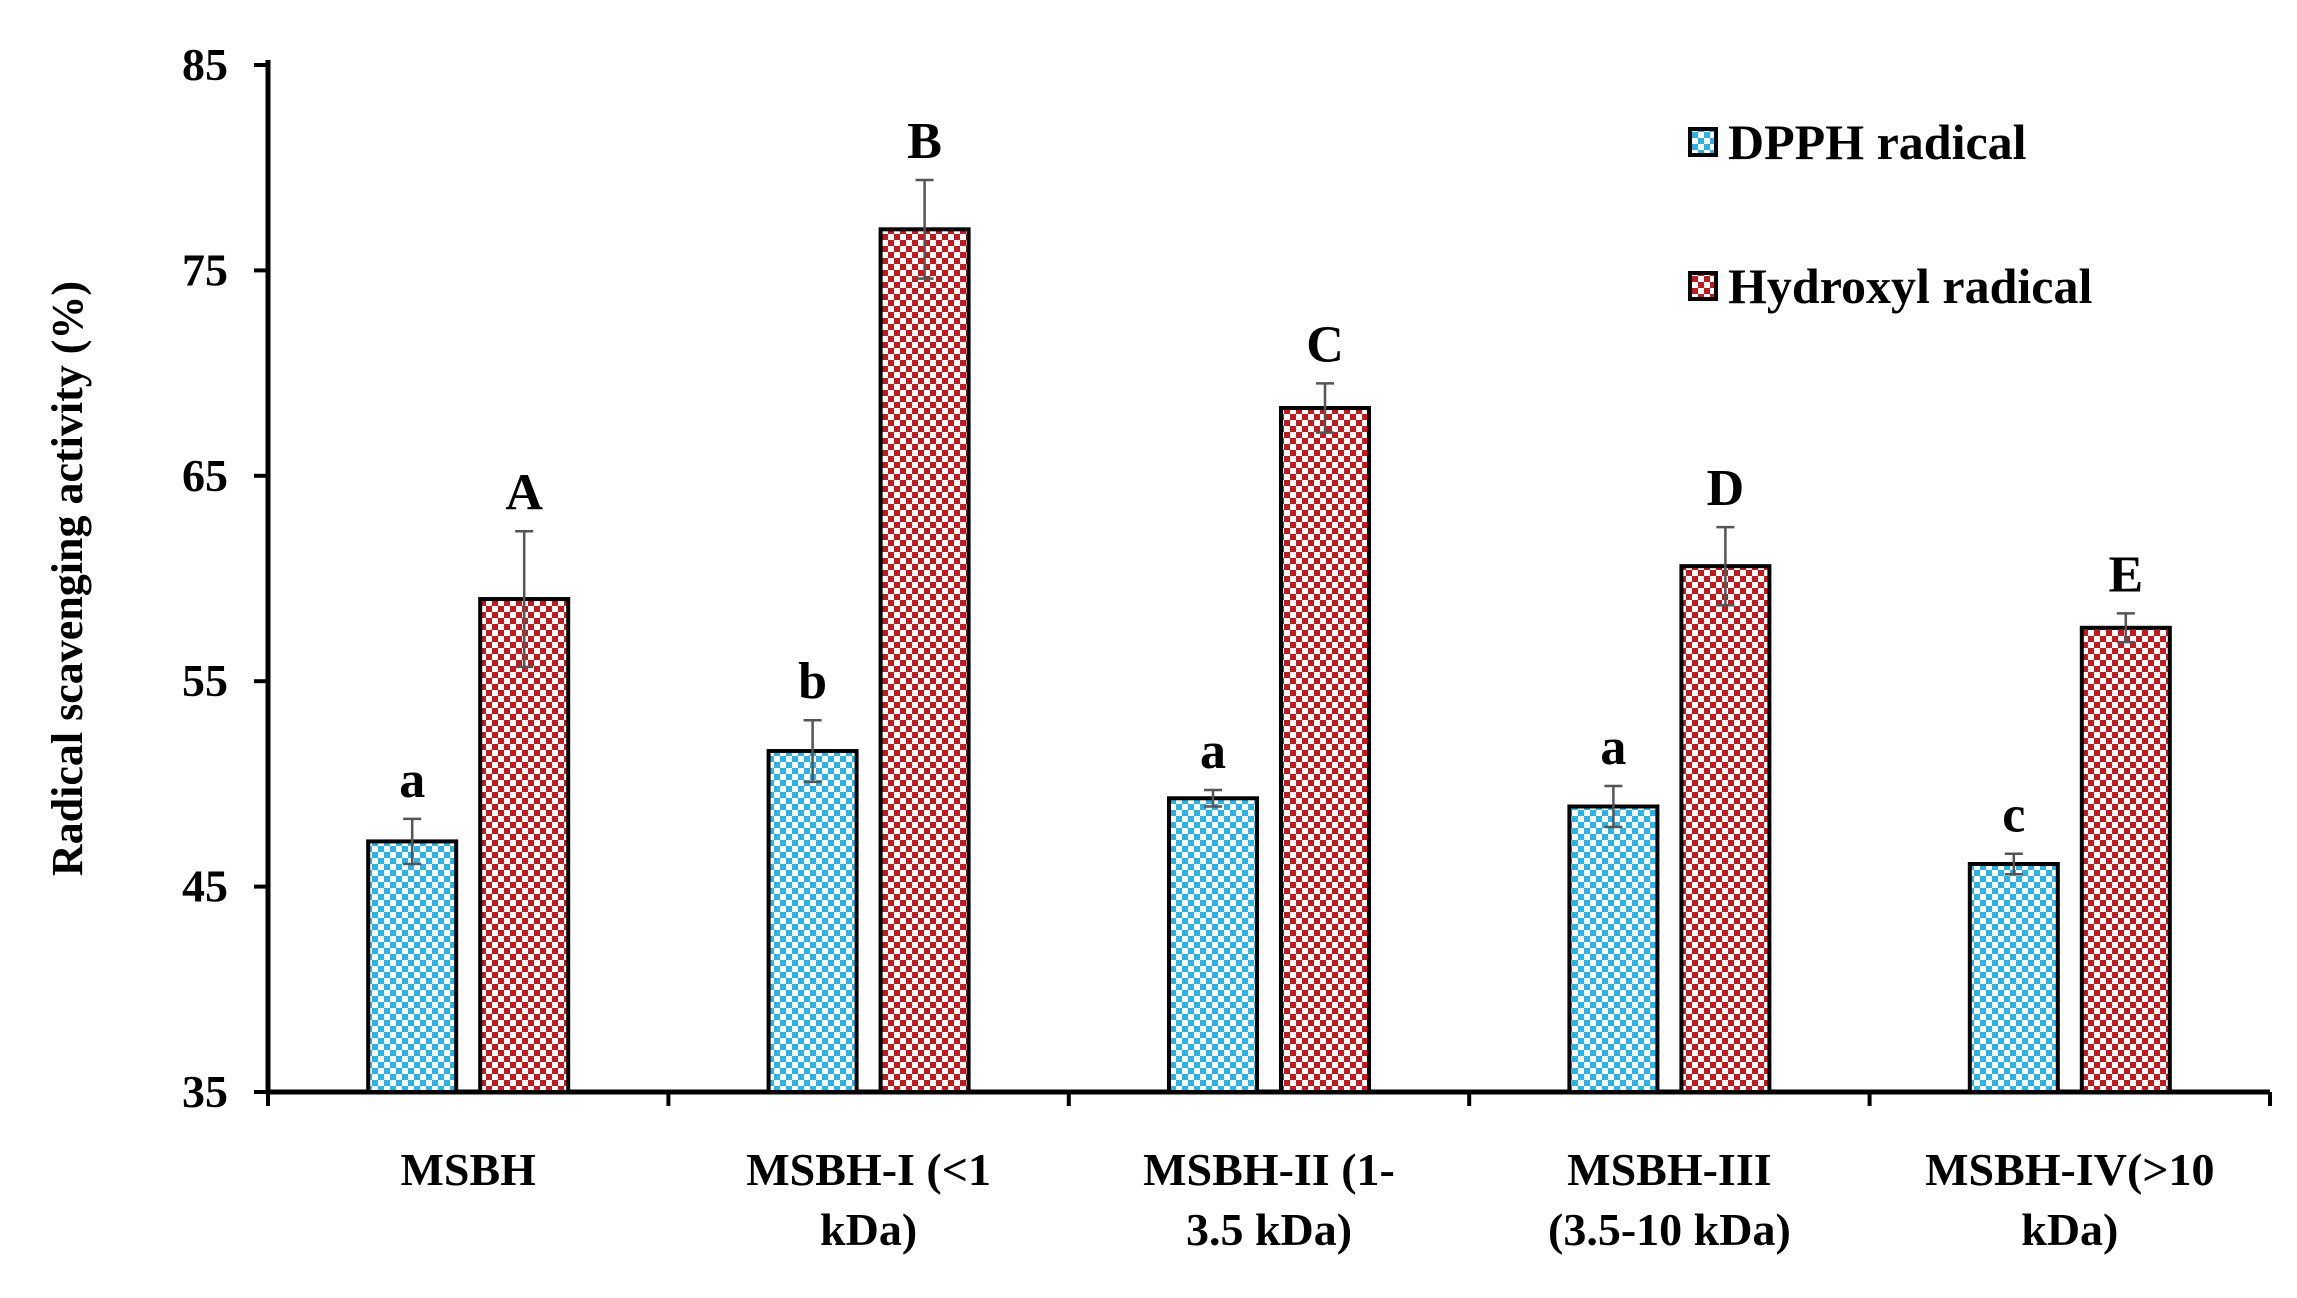 Image resolution: width=2297 pixels, height=1298 pixels. I want to click on y-axis-title-group: Radical scavenging activity (%), so click(67, 578).